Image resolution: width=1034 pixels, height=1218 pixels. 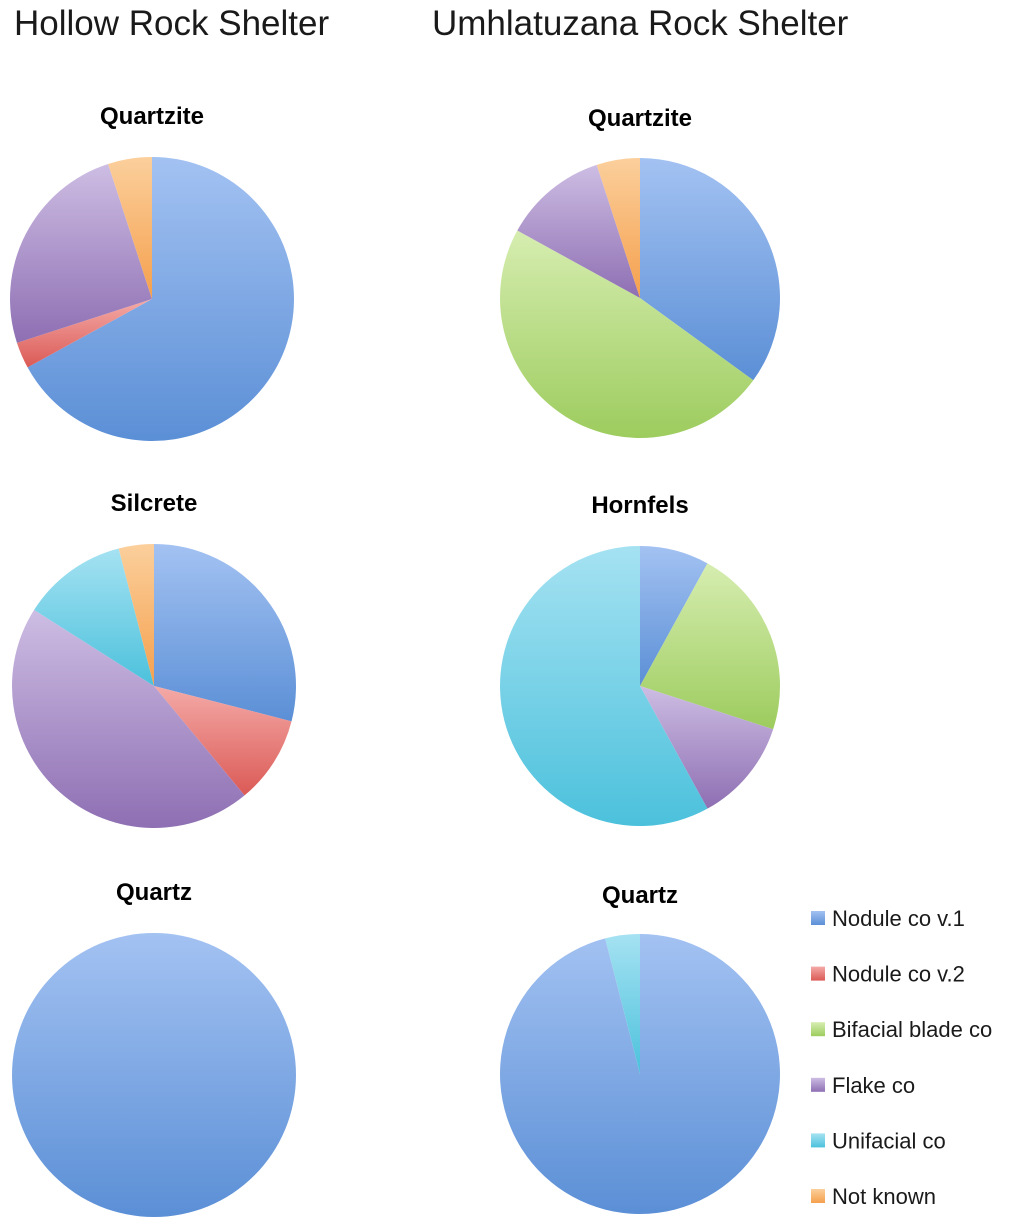 What do you see at coordinates (898, 918) in the screenshot?
I see `legend-label: Nodule co v.1` at bounding box center [898, 918].